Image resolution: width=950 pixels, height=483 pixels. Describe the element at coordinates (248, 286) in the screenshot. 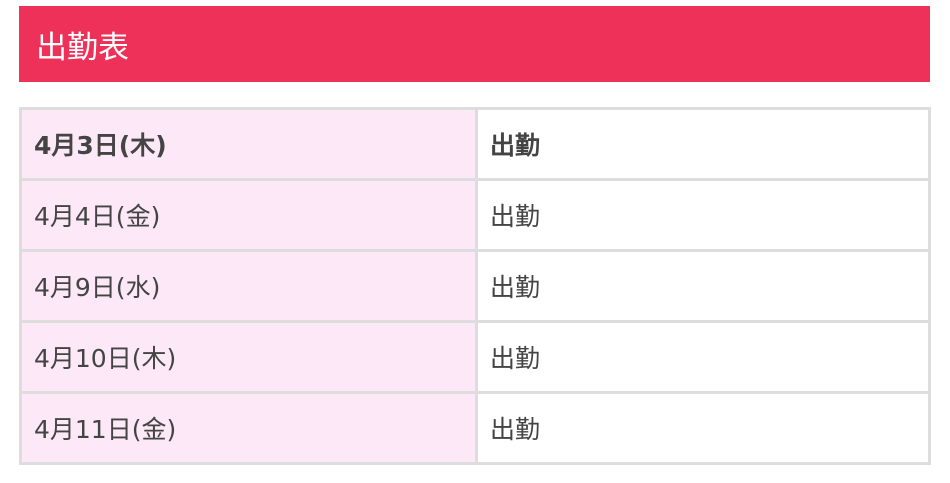

I see `date-cell: 4月9日(水)` at that location.